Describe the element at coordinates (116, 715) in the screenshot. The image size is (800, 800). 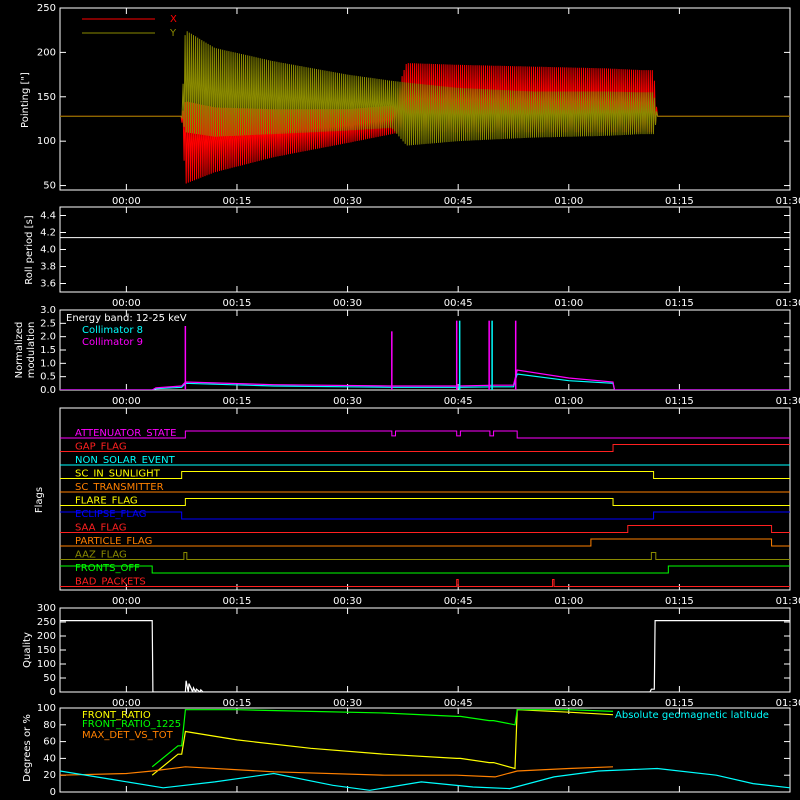
I see `legend-front-ratio: FRONT_RATIO` at that location.